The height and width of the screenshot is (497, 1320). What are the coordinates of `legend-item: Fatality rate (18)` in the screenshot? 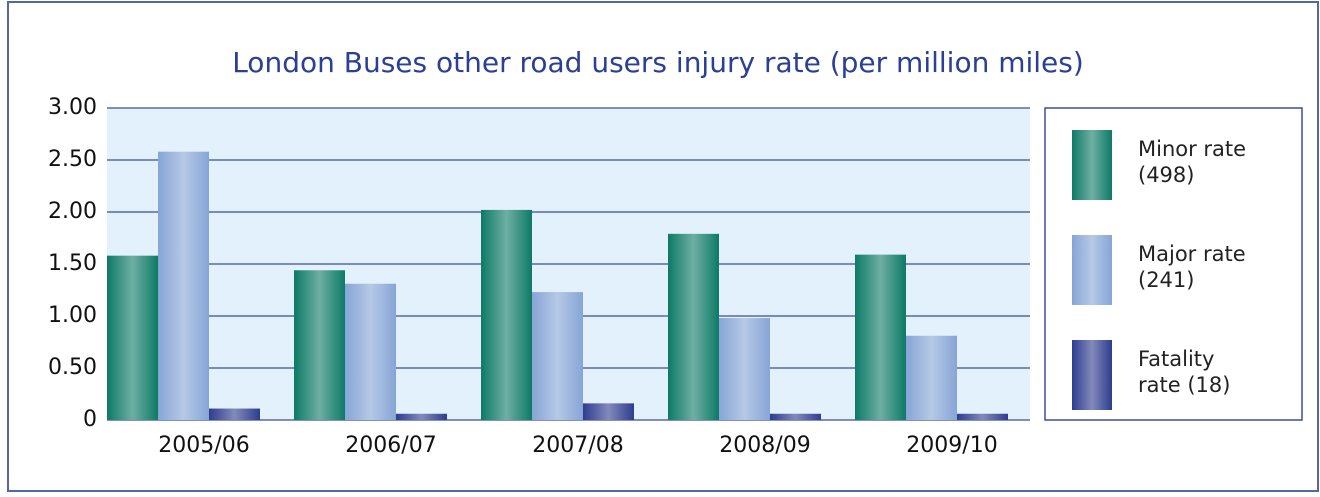 It's located at (1184, 372).